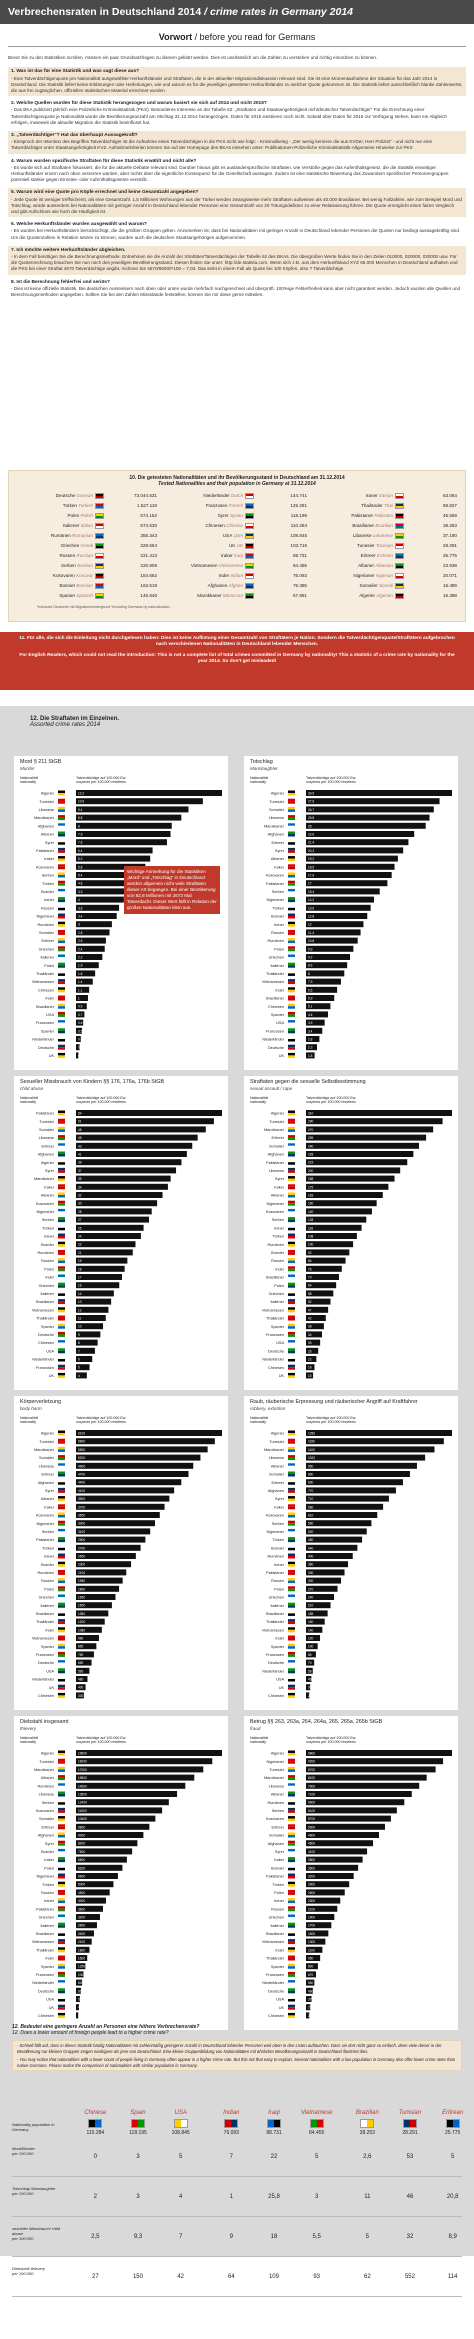 Image resolution: width=474 pixels, height=2339 pixels. What do you see at coordinates (31, 1408) in the screenshot?
I see `chart-subtitle: body harm` at bounding box center [31, 1408].